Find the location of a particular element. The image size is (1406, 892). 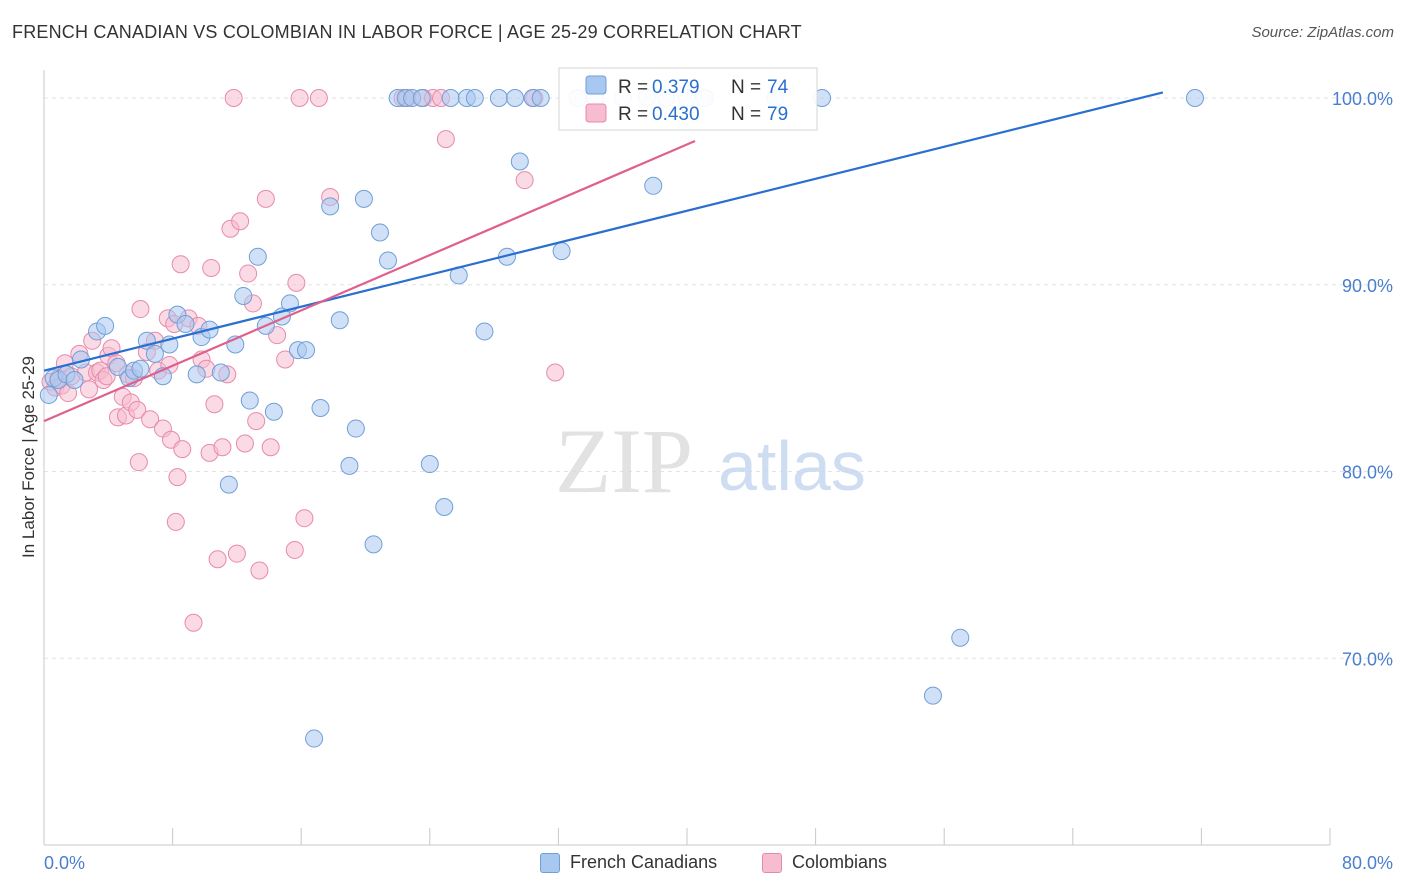

watermark-atlas: atlas is located at coordinates (792, 466).